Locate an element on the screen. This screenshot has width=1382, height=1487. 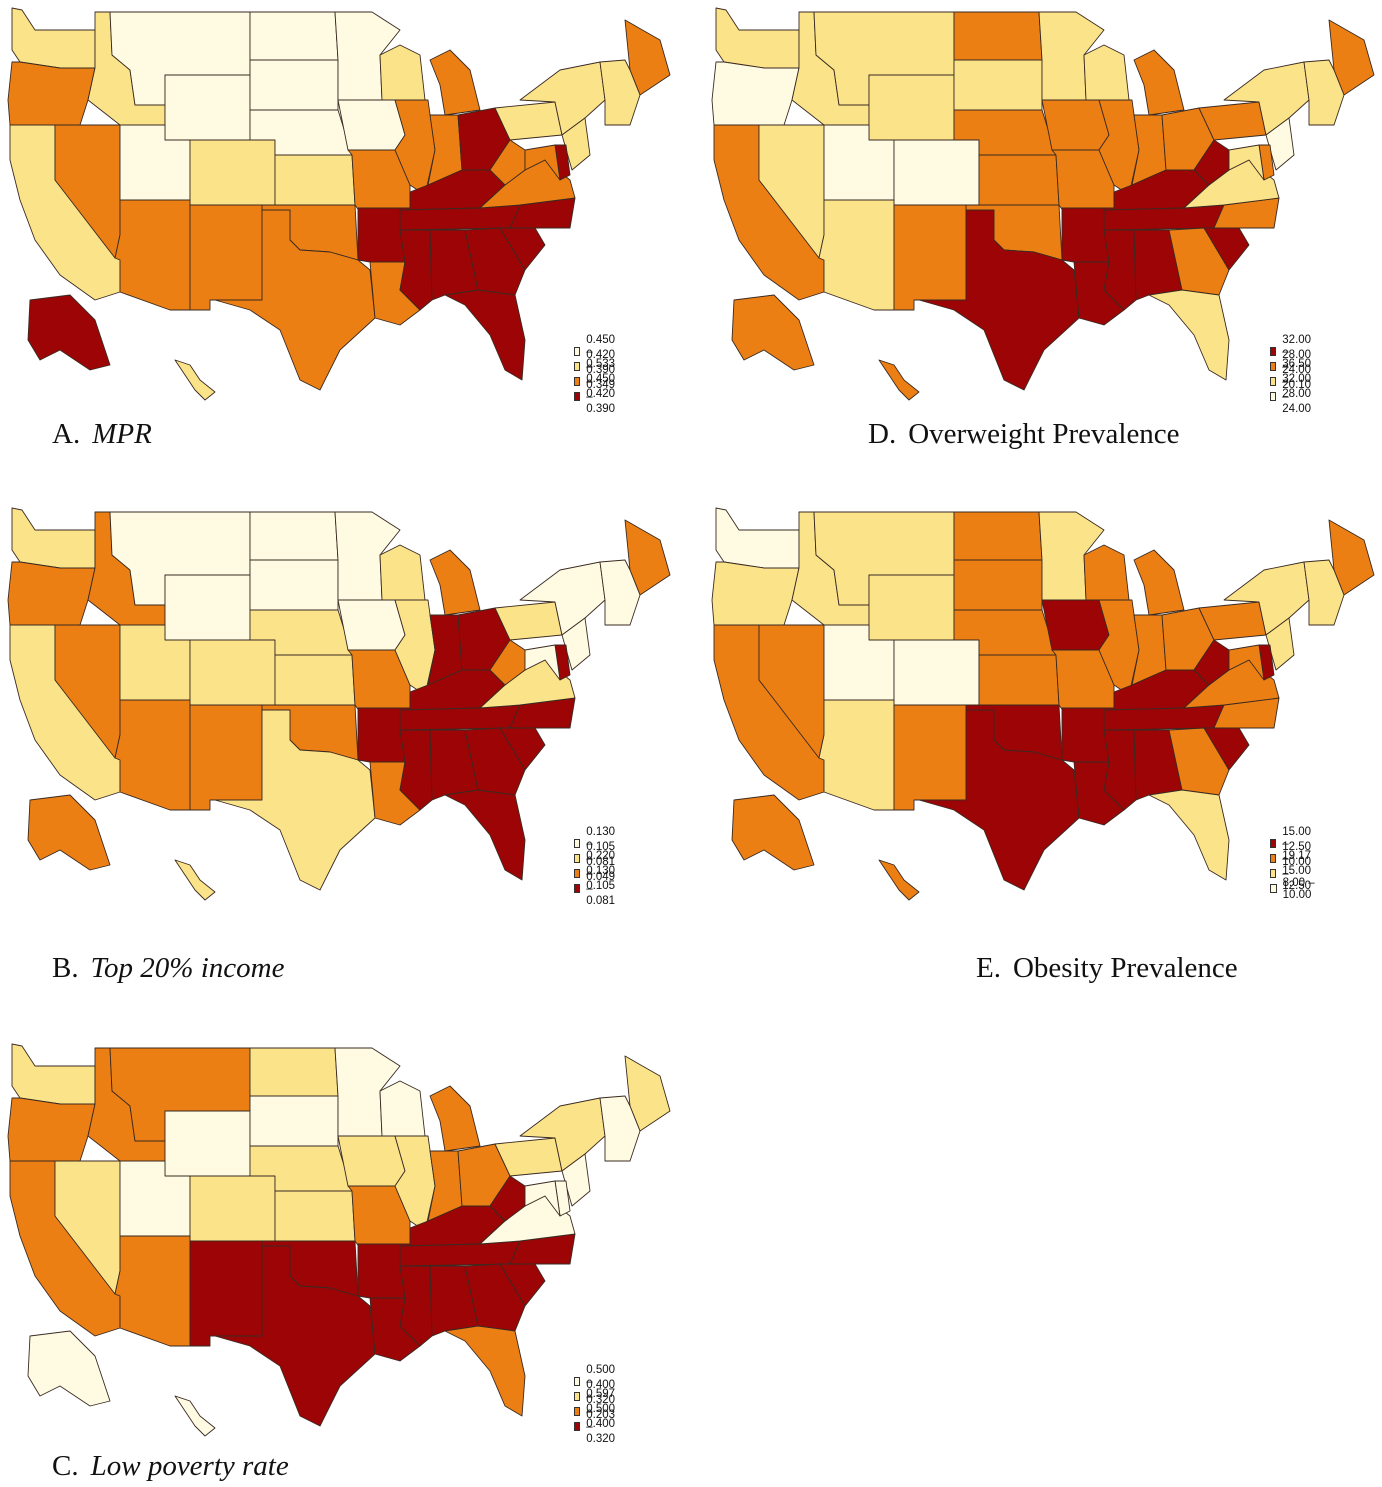
caption-obesity: E. Obesity Prevalence is located at coordinates (1107, 968).